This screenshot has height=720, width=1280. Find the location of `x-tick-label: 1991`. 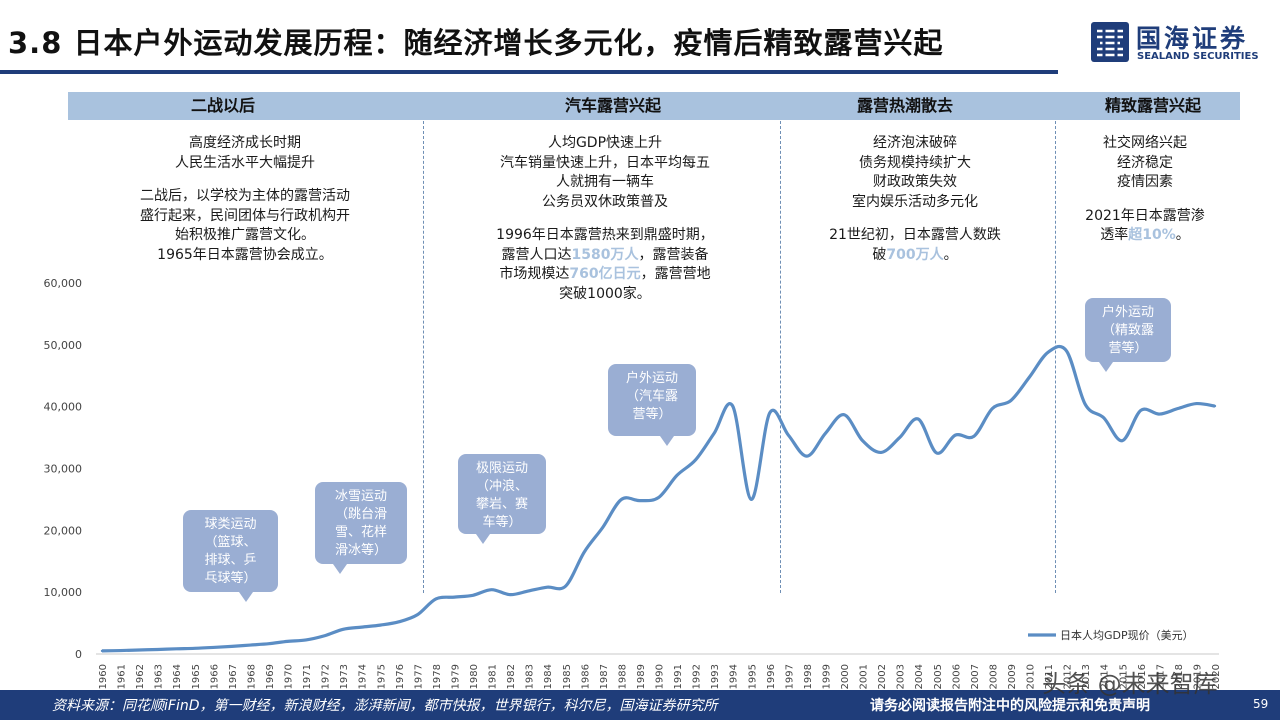

x-tick-label: 1991 is located at coordinates (678, 676).